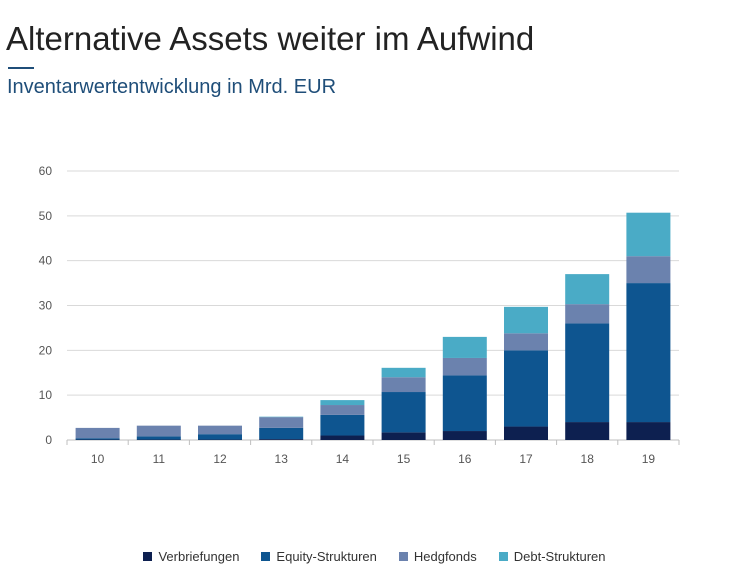 This screenshot has height=574, width=749. Describe the element at coordinates (445, 556) in the screenshot. I see `legend-label-hedgfonds: Hedgfonds` at that location.